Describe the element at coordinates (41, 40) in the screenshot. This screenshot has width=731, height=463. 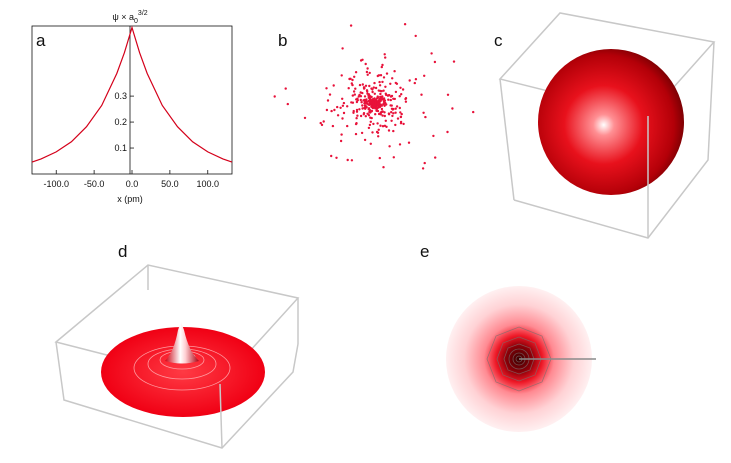
I see `panel-label-a: a` at that location.